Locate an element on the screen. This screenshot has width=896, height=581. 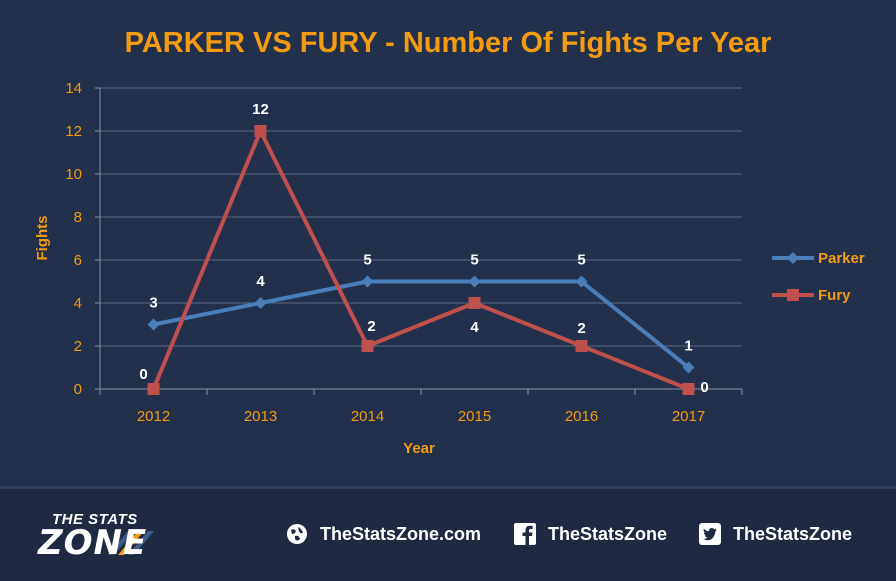
twitter-link: TheStatsZone is located at coordinates (775, 534).